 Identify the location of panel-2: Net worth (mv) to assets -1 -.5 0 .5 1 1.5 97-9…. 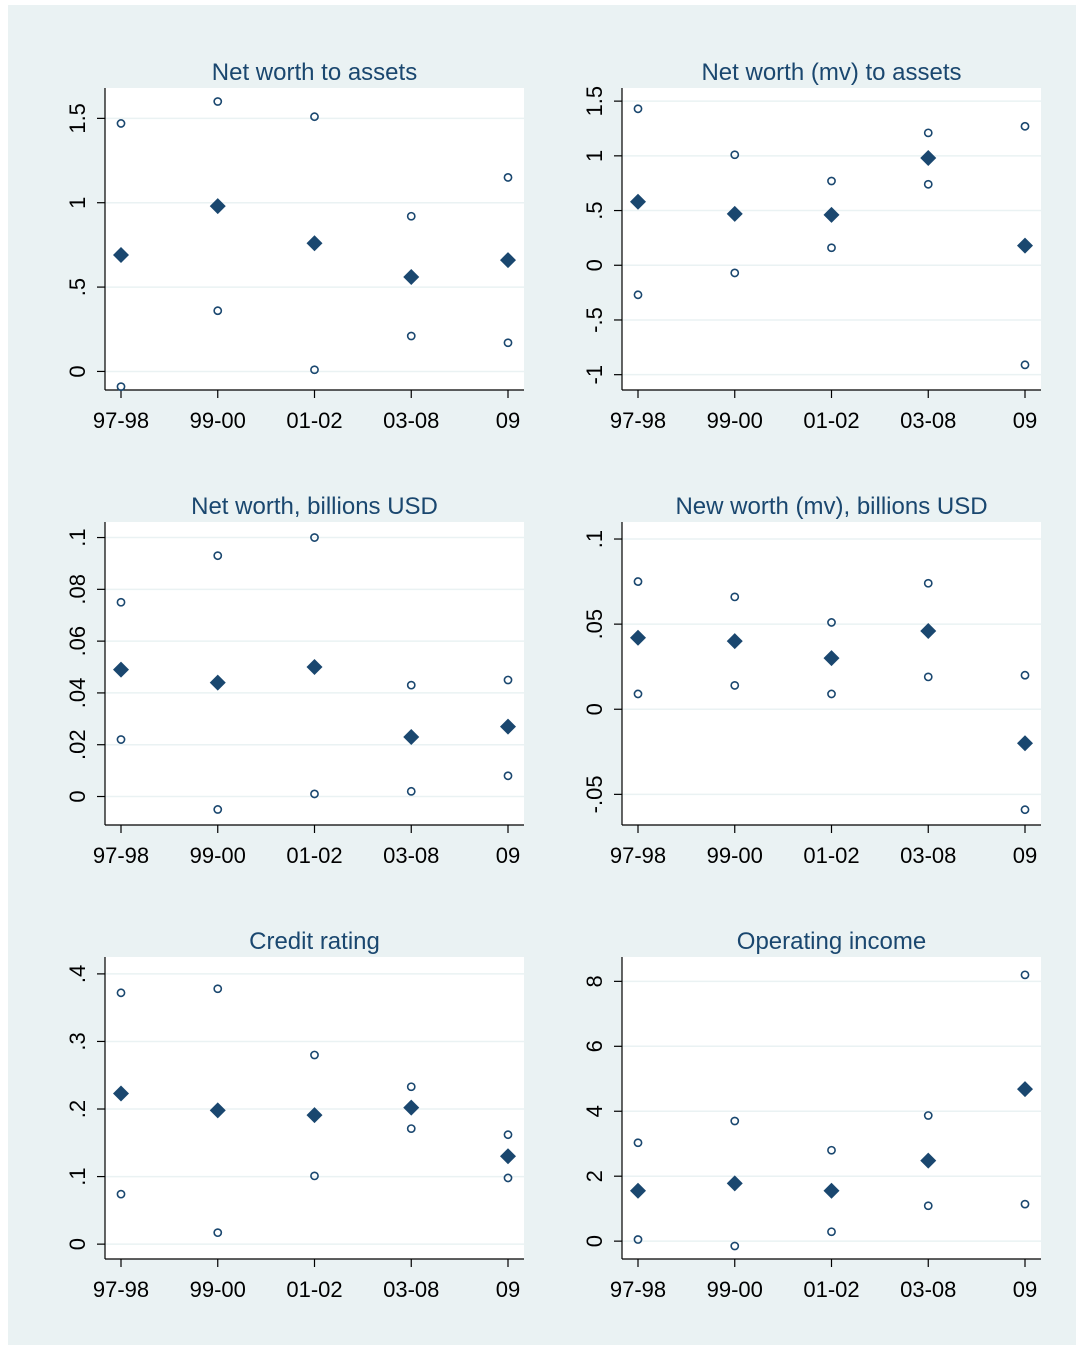
(811, 246).